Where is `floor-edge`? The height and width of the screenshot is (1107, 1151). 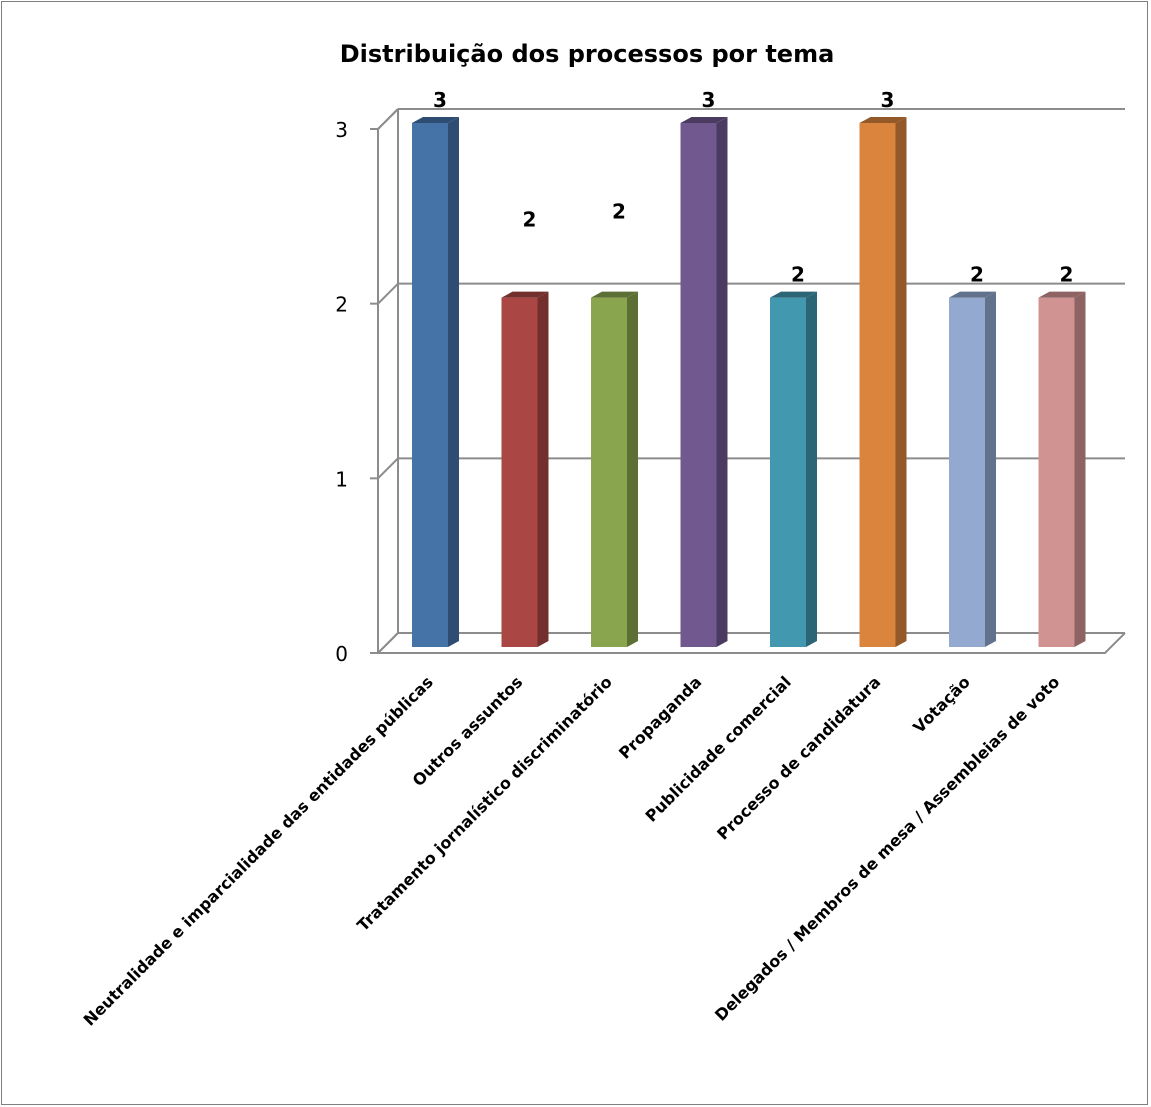
floor-edge is located at coordinates (752, 643).